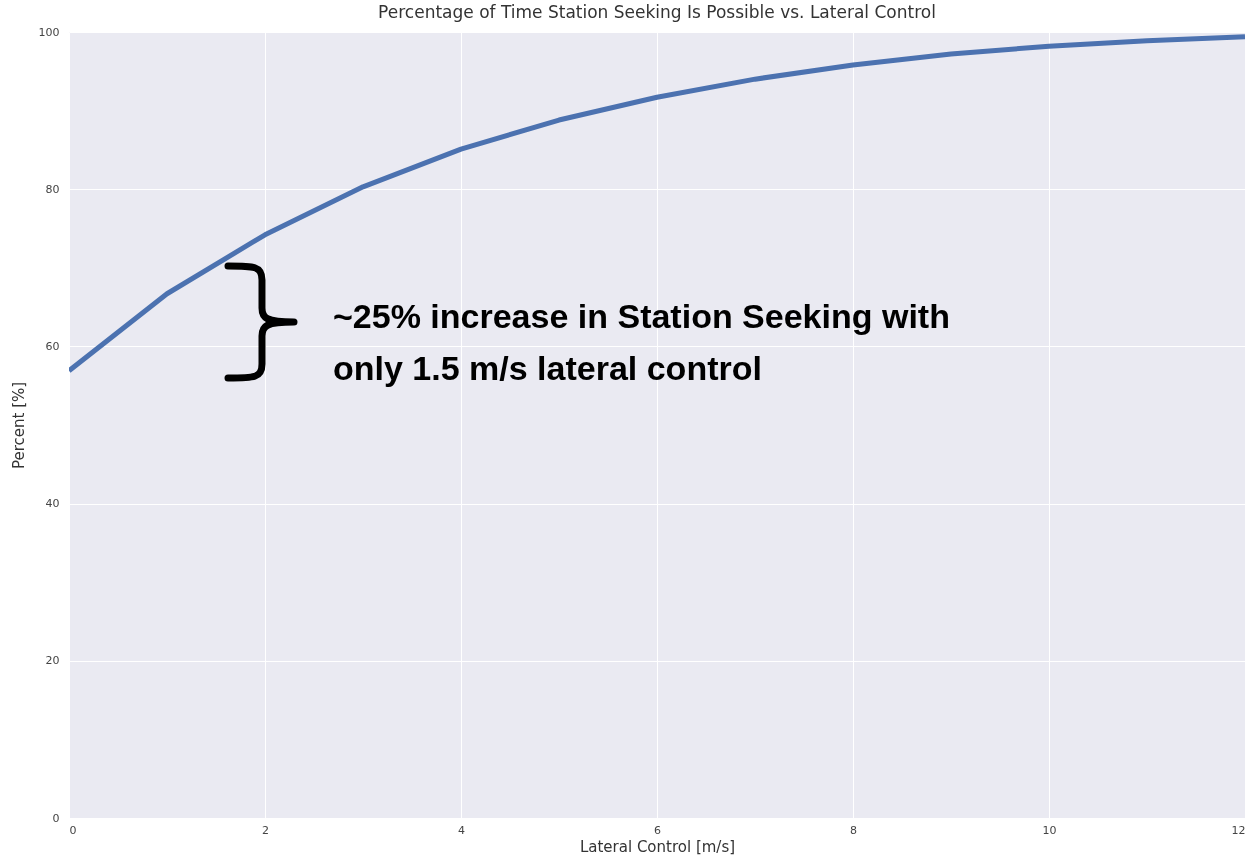 This screenshot has height=866, width=1250. What do you see at coordinates (641, 342) in the screenshot?
I see `annotation: ~25% increase in Station Seeking with only 1.5 m/s lateral control` at bounding box center [641, 342].